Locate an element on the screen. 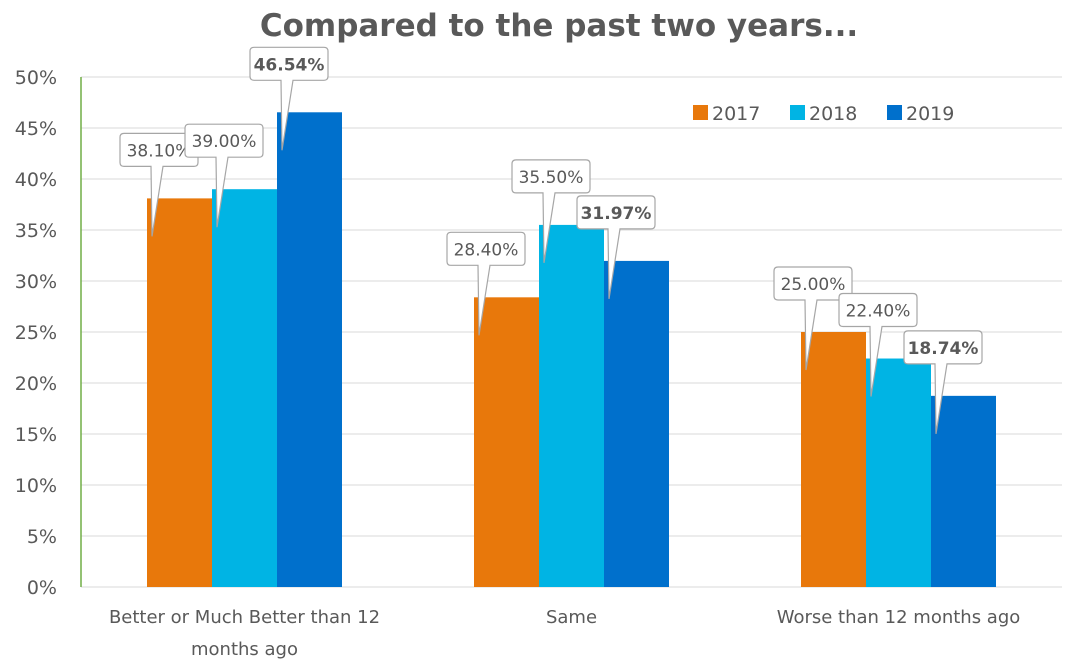 The image size is (1078, 668). y-tick-label: 5% is located at coordinates (42, 537).